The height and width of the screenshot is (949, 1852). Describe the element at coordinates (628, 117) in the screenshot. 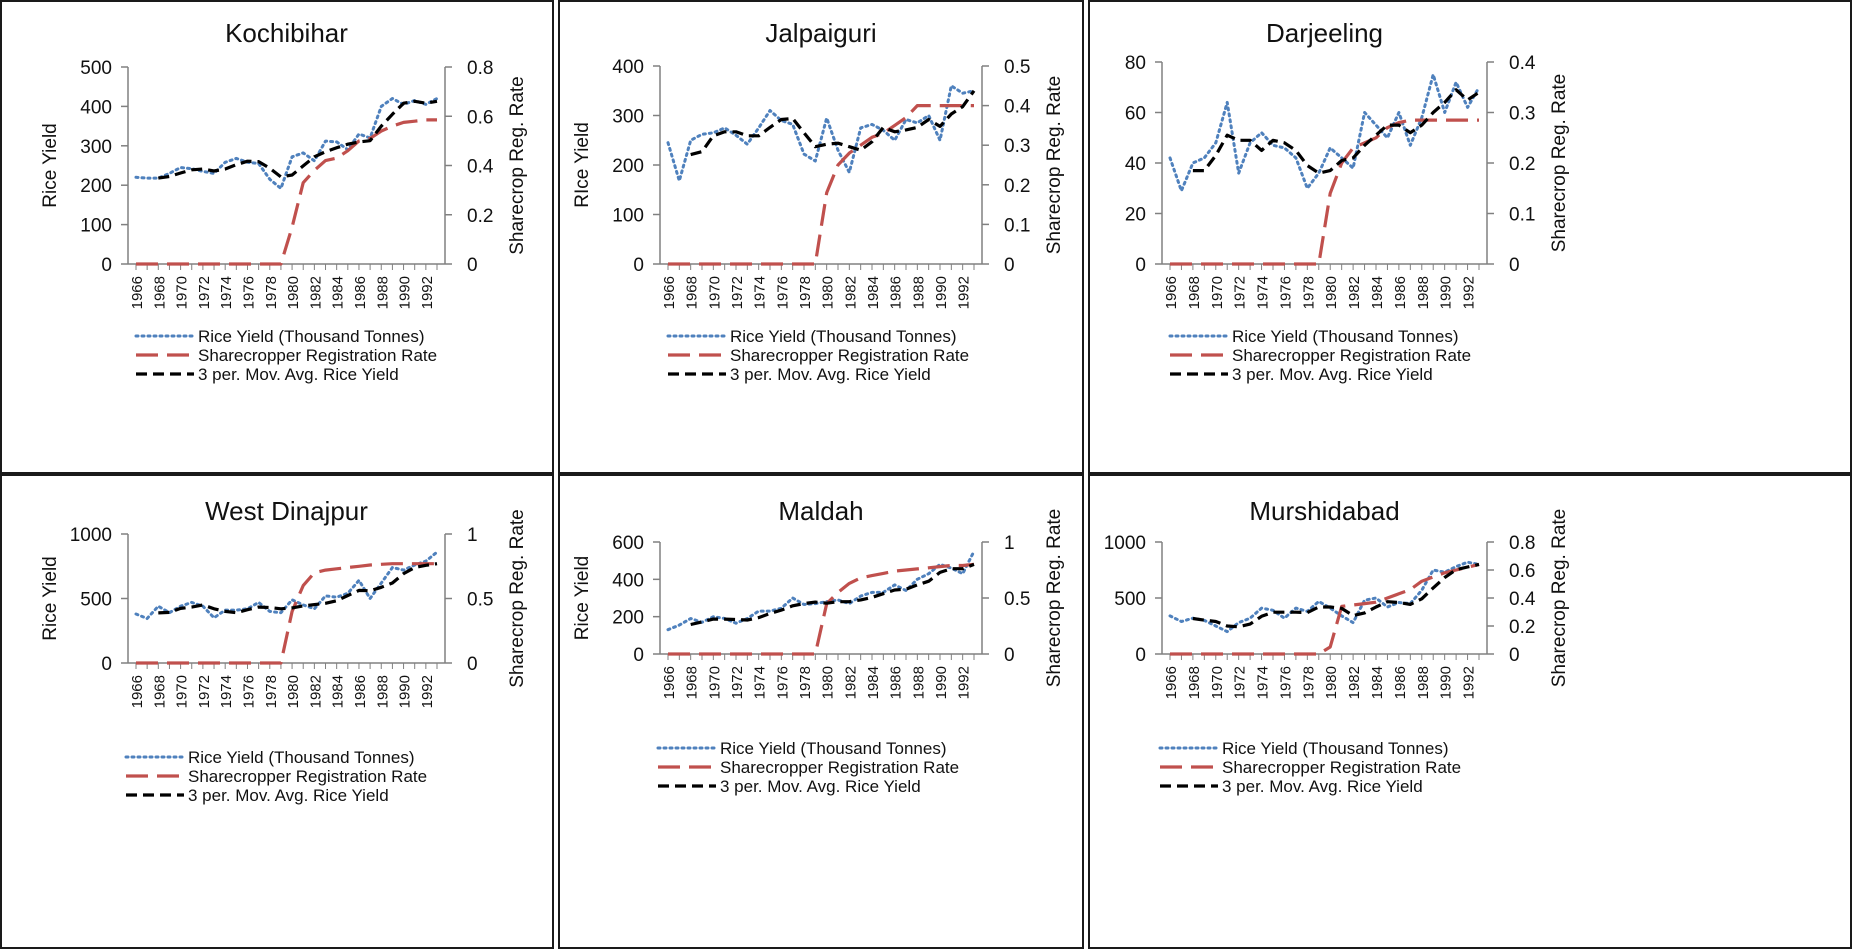

I see `y-tick-label: 300` at that location.